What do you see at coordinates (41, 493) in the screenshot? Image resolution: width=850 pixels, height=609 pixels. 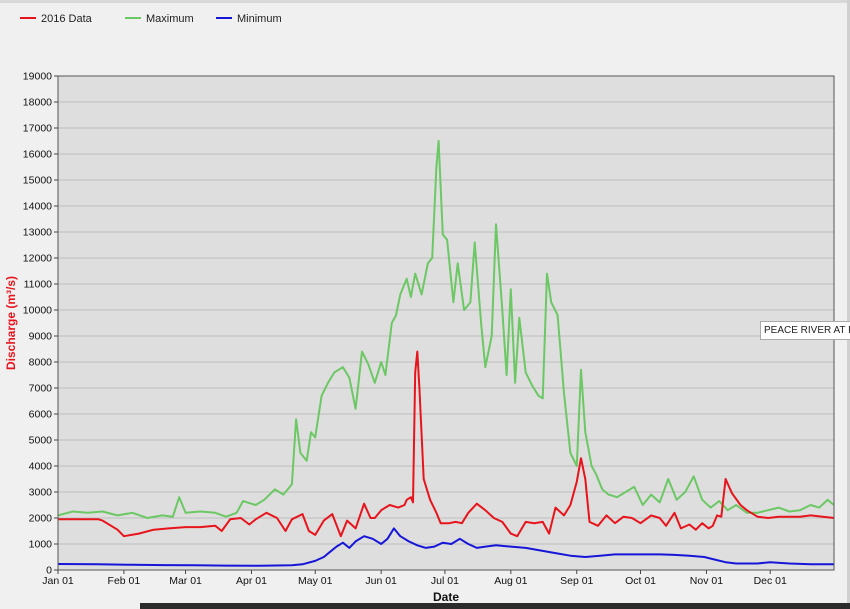 I see `y-tick-label: 3000` at bounding box center [41, 493].